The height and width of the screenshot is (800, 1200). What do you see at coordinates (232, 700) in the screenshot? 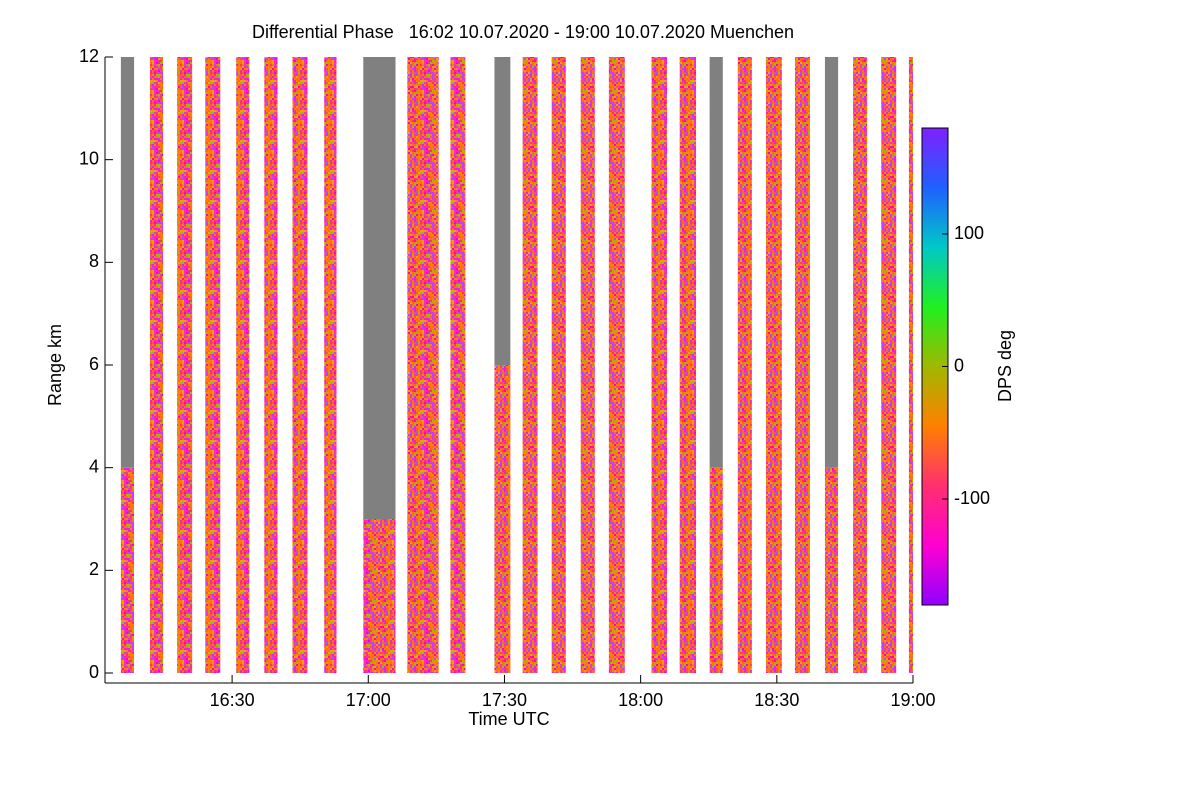
I see `x-tick-label: 16:30` at bounding box center [232, 700].